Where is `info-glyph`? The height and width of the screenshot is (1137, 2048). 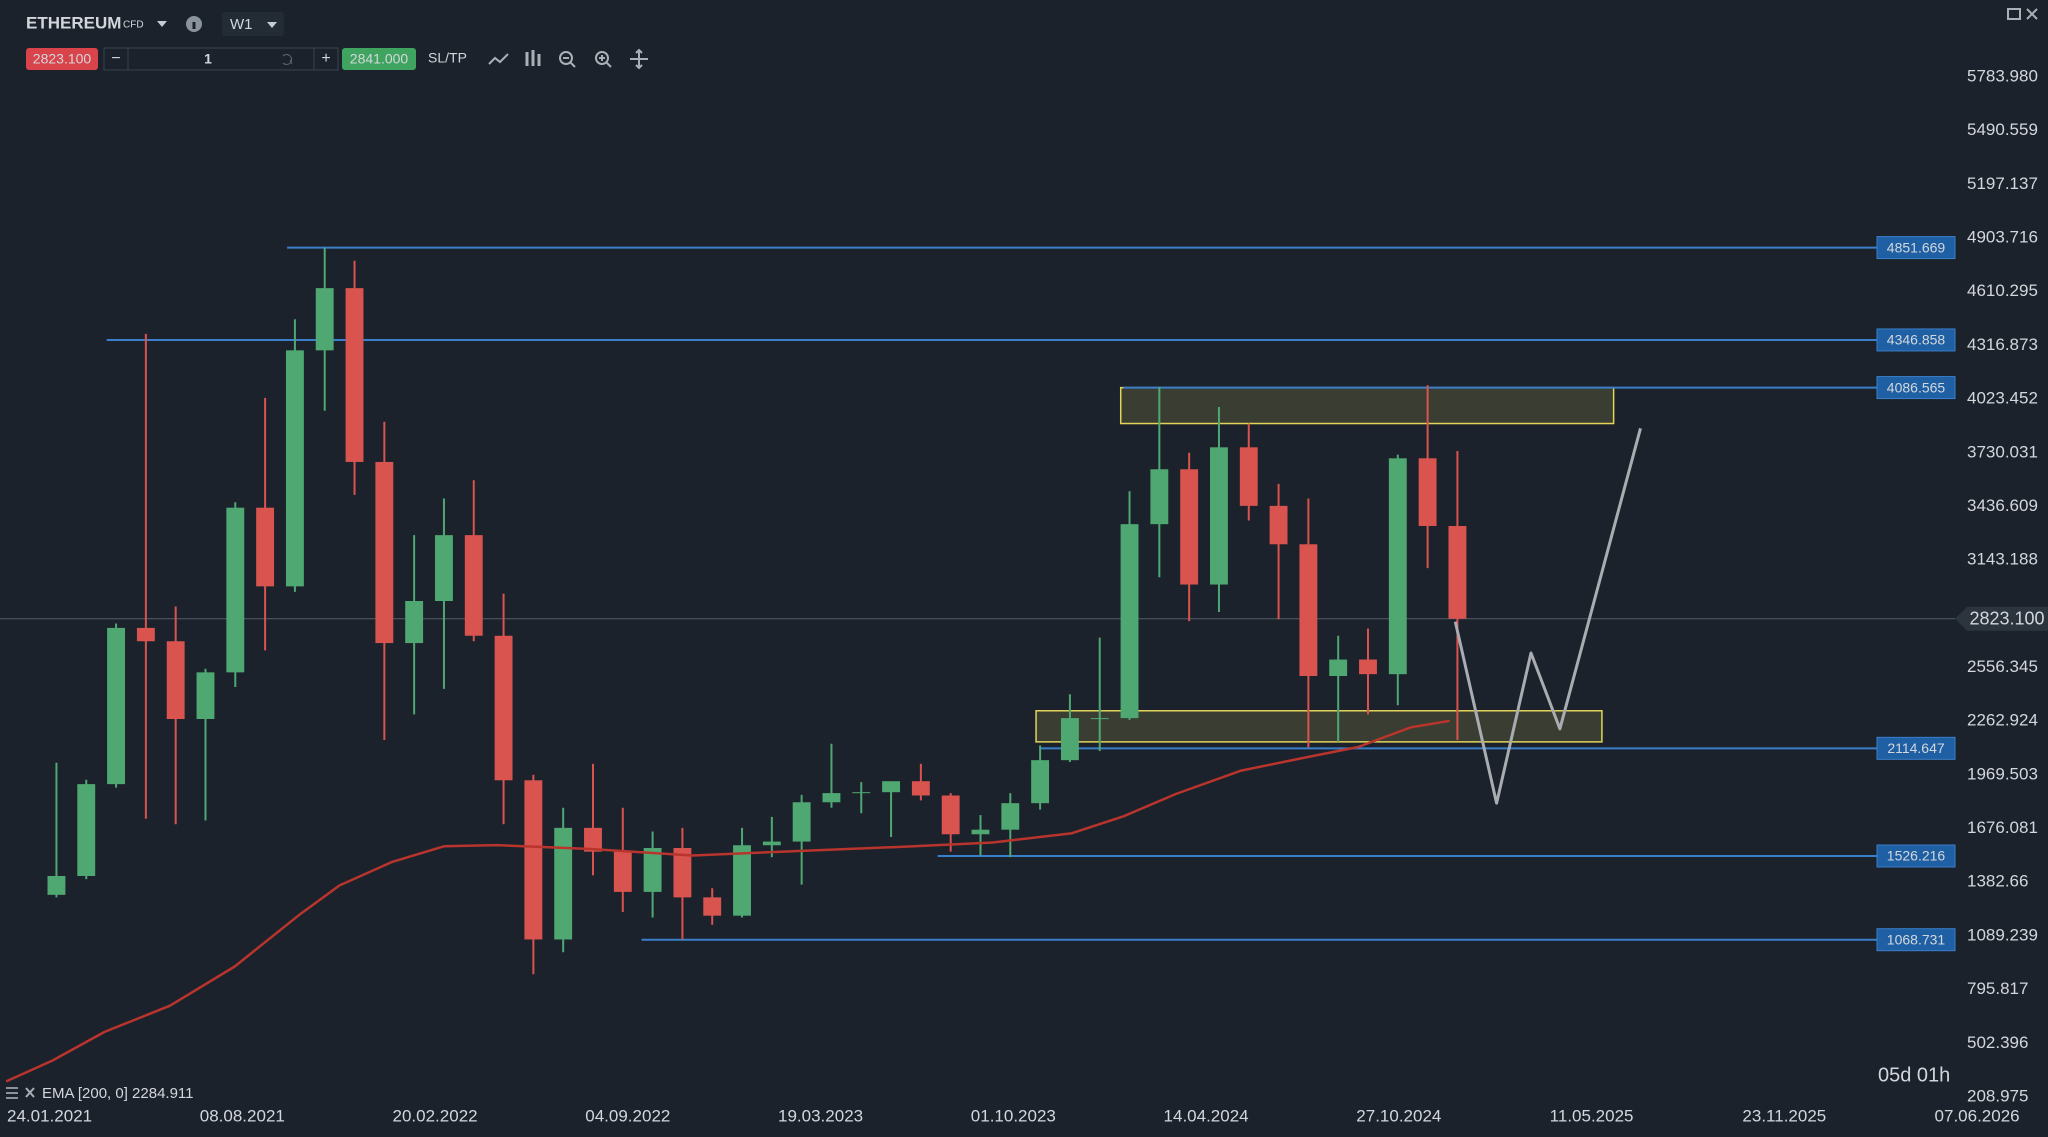 info-glyph is located at coordinates (194, 25).